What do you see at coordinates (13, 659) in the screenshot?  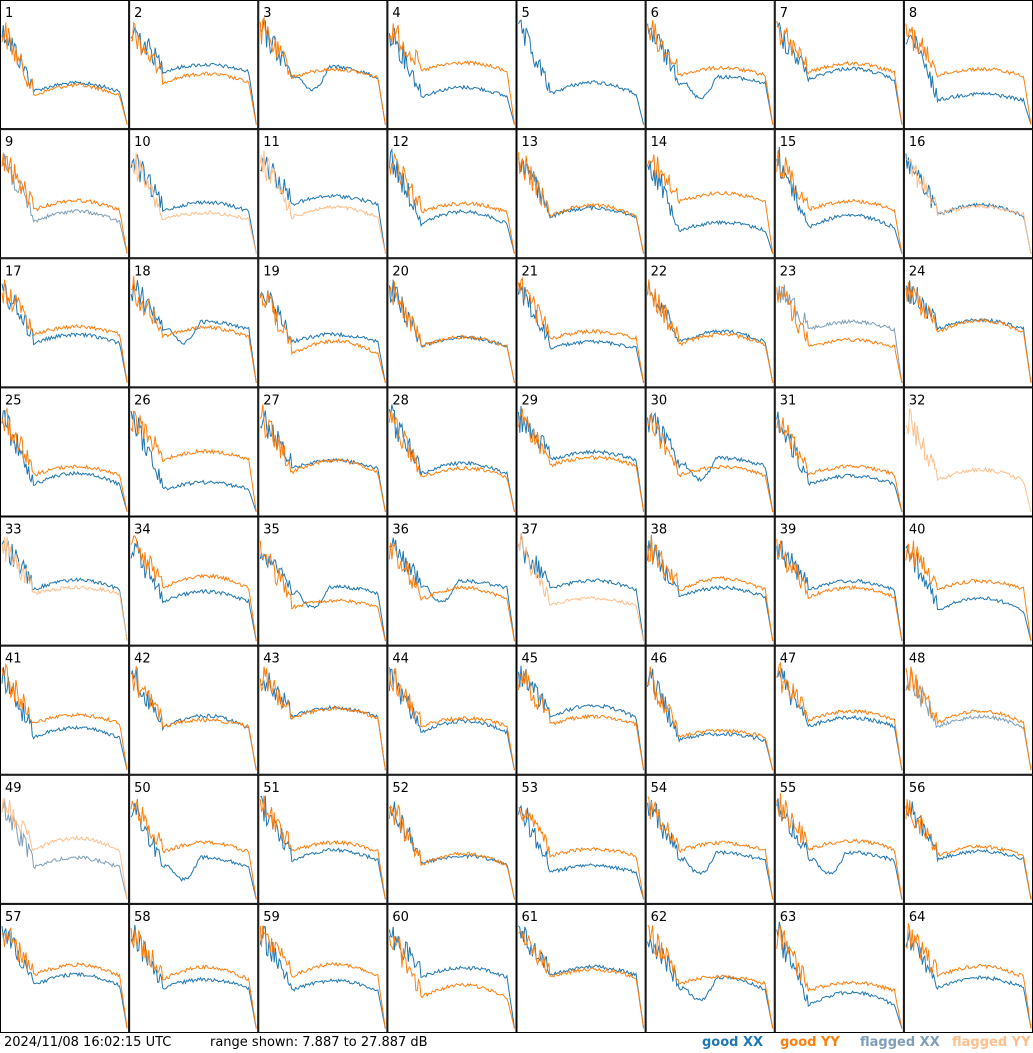 I see `panel-label: 41` at bounding box center [13, 659].